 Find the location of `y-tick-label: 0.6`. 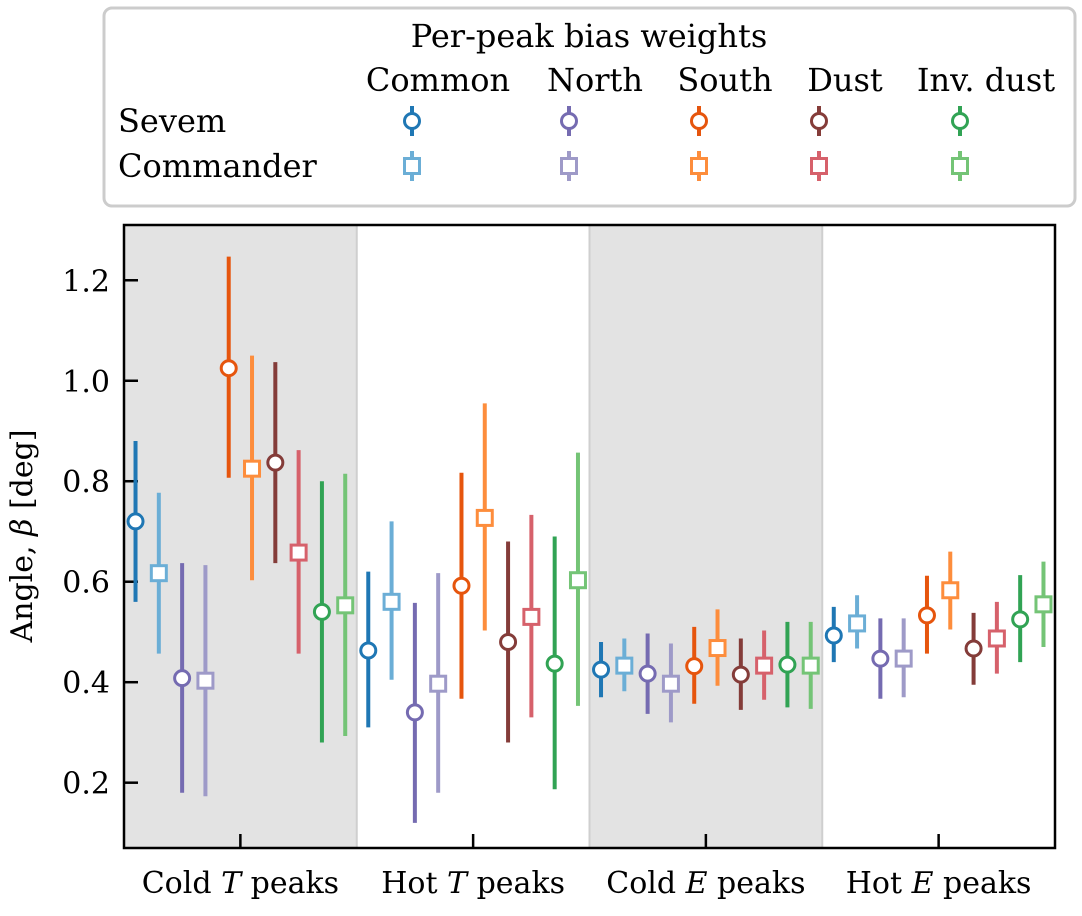

y-tick-label: 0.6 is located at coordinates (86, 583).